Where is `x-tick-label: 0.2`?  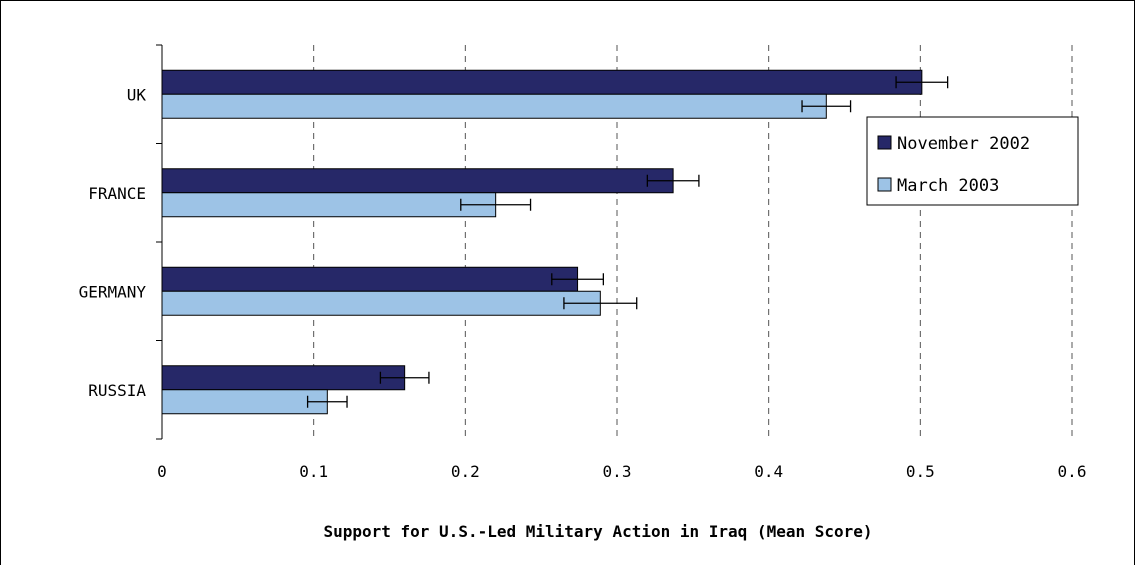
x-tick-label: 0.2 is located at coordinates (465, 471).